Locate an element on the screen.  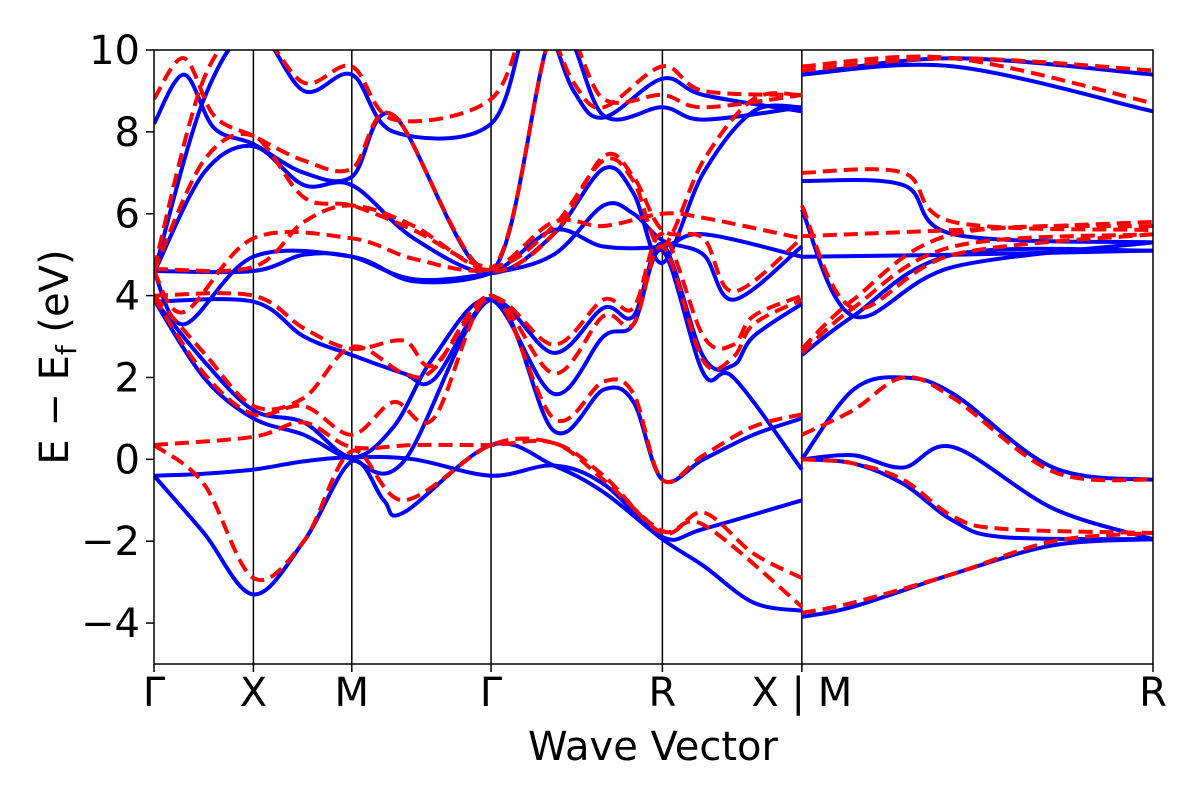
x-tick-label-1: X is located at coordinates (253, 693).